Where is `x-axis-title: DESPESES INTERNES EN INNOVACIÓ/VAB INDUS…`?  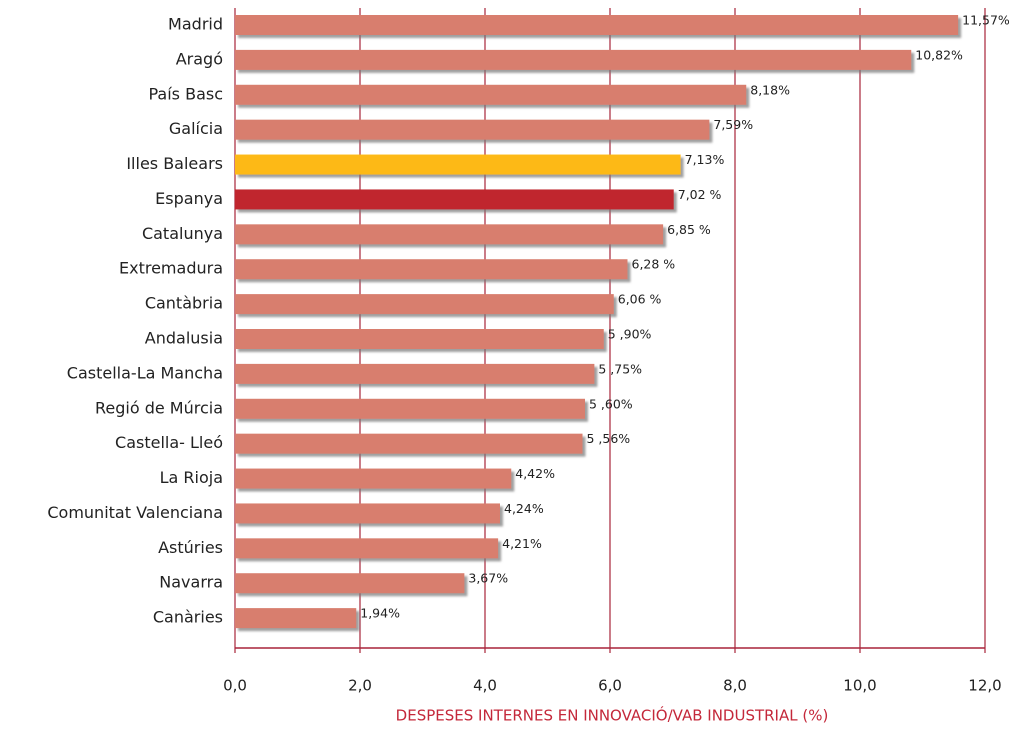
x-axis-title: DESPESES INTERNES EN INNOVACIÓ/VAB INDUS… is located at coordinates (612, 715).